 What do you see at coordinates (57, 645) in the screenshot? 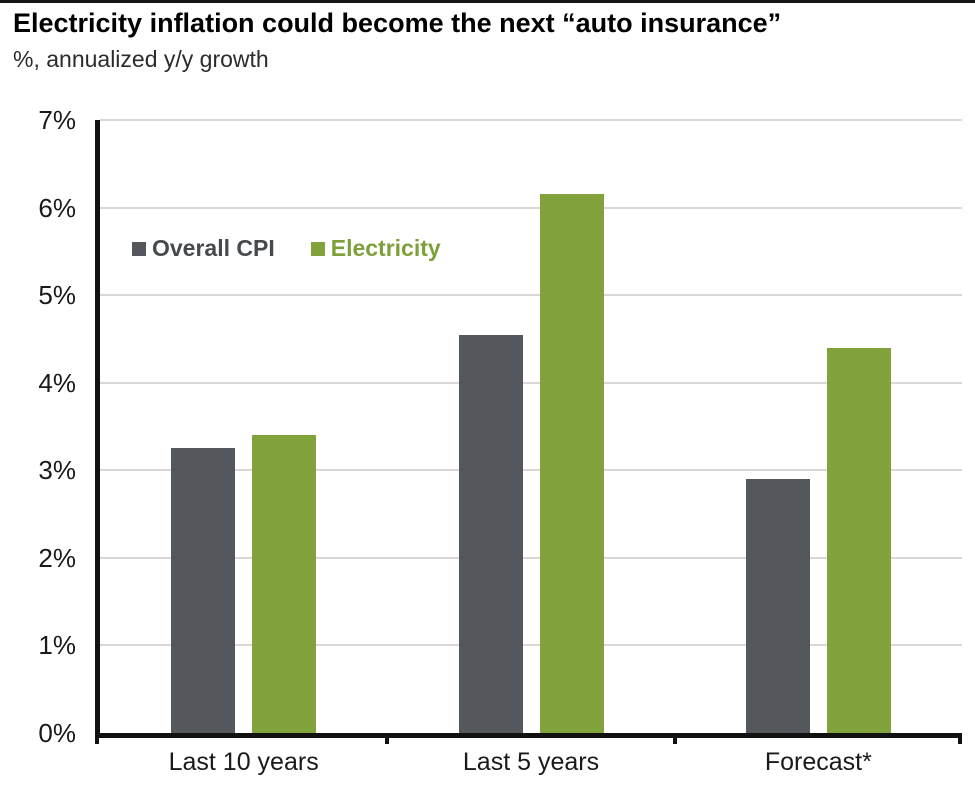
I see `y-axis-label-1pct: 1%` at bounding box center [57, 645].